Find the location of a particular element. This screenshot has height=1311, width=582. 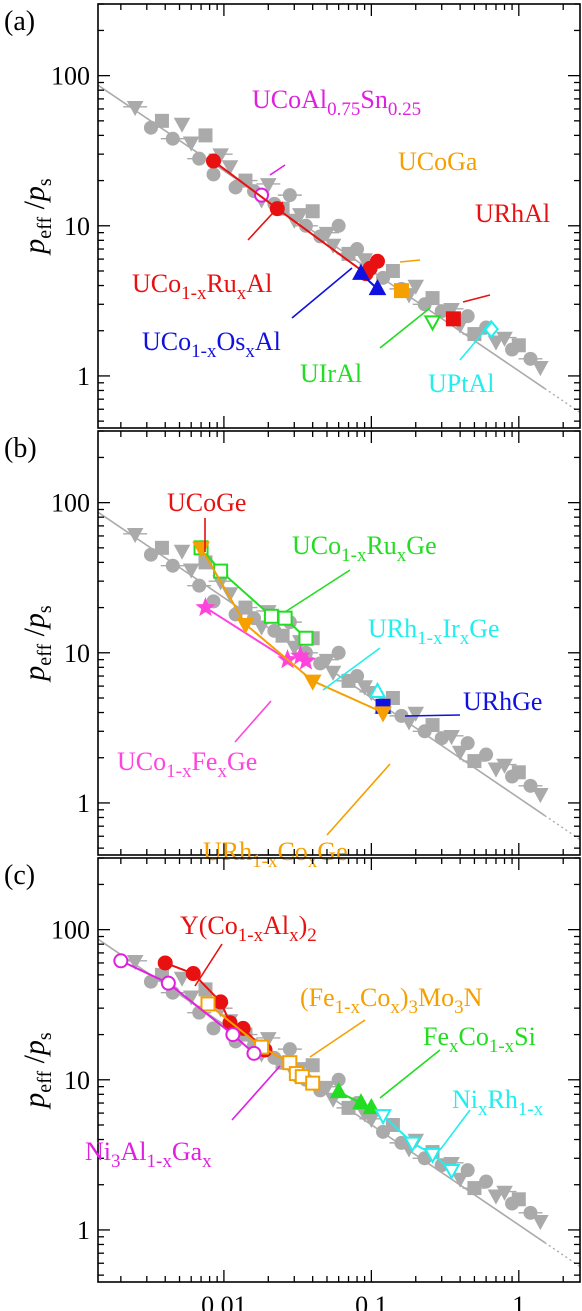

series-annotation: Ni3Al1-xGax is located at coordinates (148, 1154).